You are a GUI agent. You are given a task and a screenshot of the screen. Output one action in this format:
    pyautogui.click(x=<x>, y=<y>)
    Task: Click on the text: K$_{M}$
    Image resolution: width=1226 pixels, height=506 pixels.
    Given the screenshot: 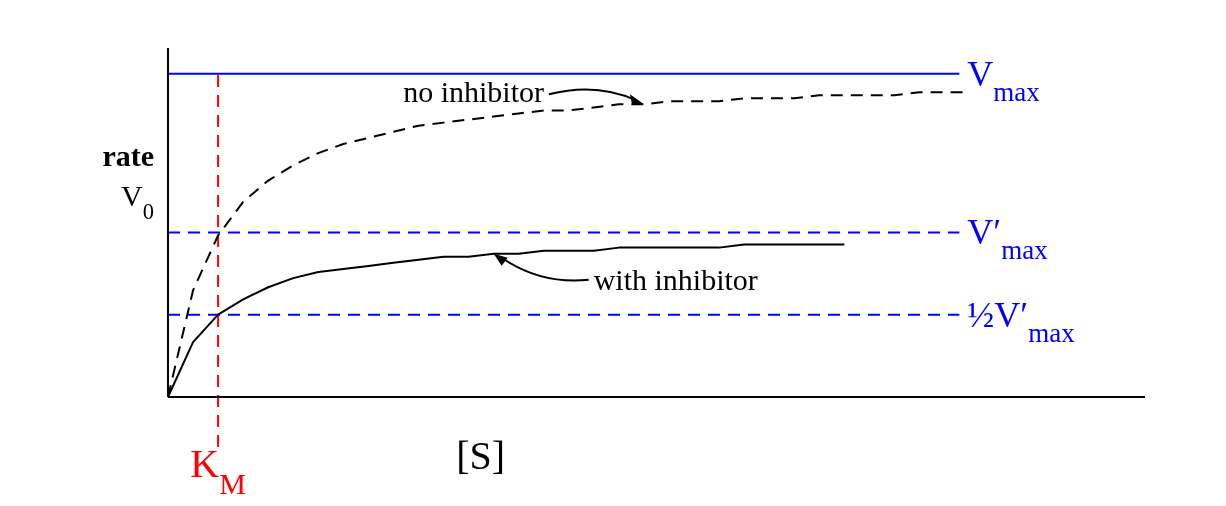 What is the action you would take?
    pyautogui.click(x=218, y=470)
    